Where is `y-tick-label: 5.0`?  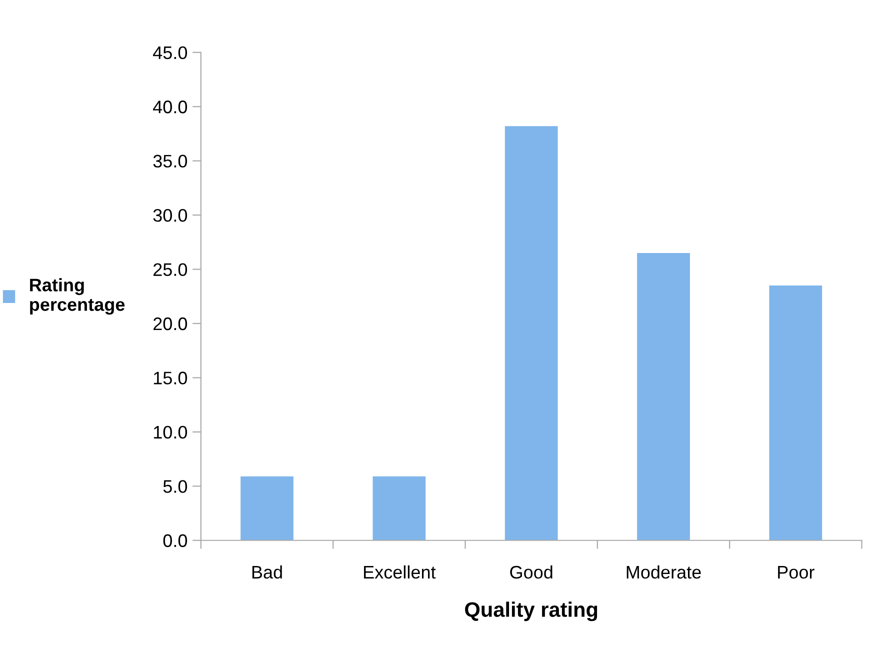
y-tick-label: 5.0 is located at coordinates (175, 486).